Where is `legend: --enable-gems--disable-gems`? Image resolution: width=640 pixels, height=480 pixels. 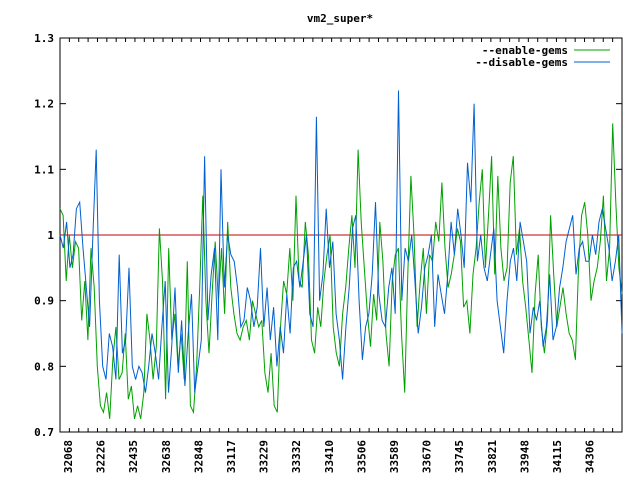
legend: --enable-gems--disable-gems is located at coordinates (542, 56).